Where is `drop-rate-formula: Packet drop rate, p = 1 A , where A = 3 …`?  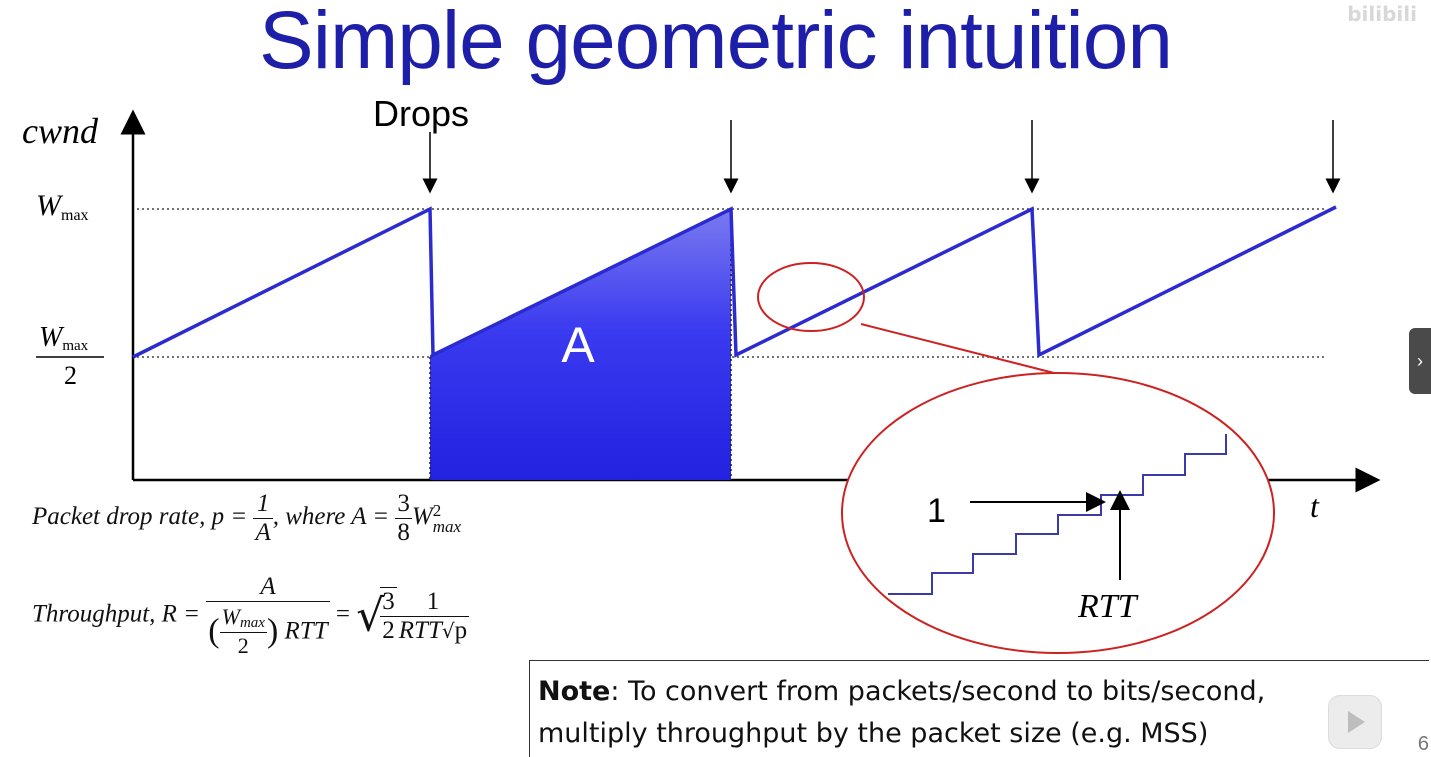 drop-rate-formula: Packet drop rate, p = 1 A , where A = 3 … is located at coordinates (246, 518).